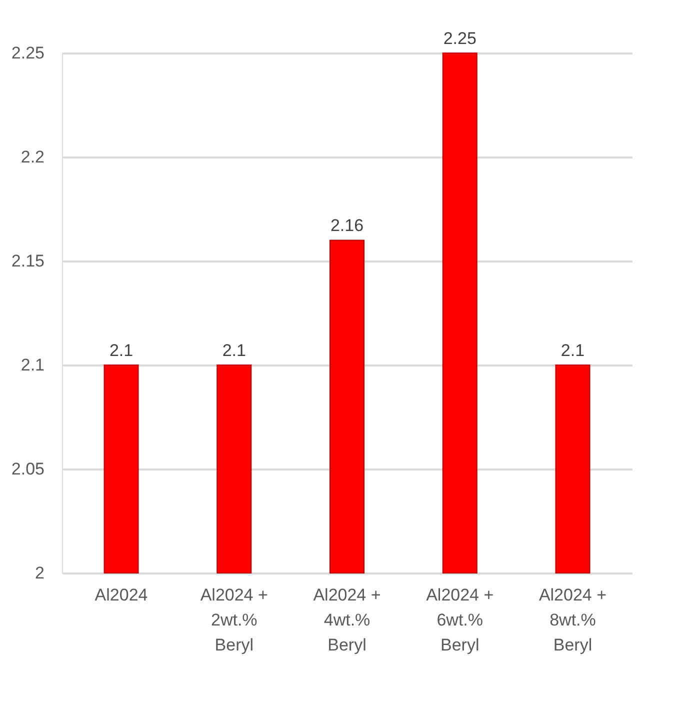 This screenshot has width=677, height=704. I want to click on y-tick-label: 2.2, so click(32, 157).